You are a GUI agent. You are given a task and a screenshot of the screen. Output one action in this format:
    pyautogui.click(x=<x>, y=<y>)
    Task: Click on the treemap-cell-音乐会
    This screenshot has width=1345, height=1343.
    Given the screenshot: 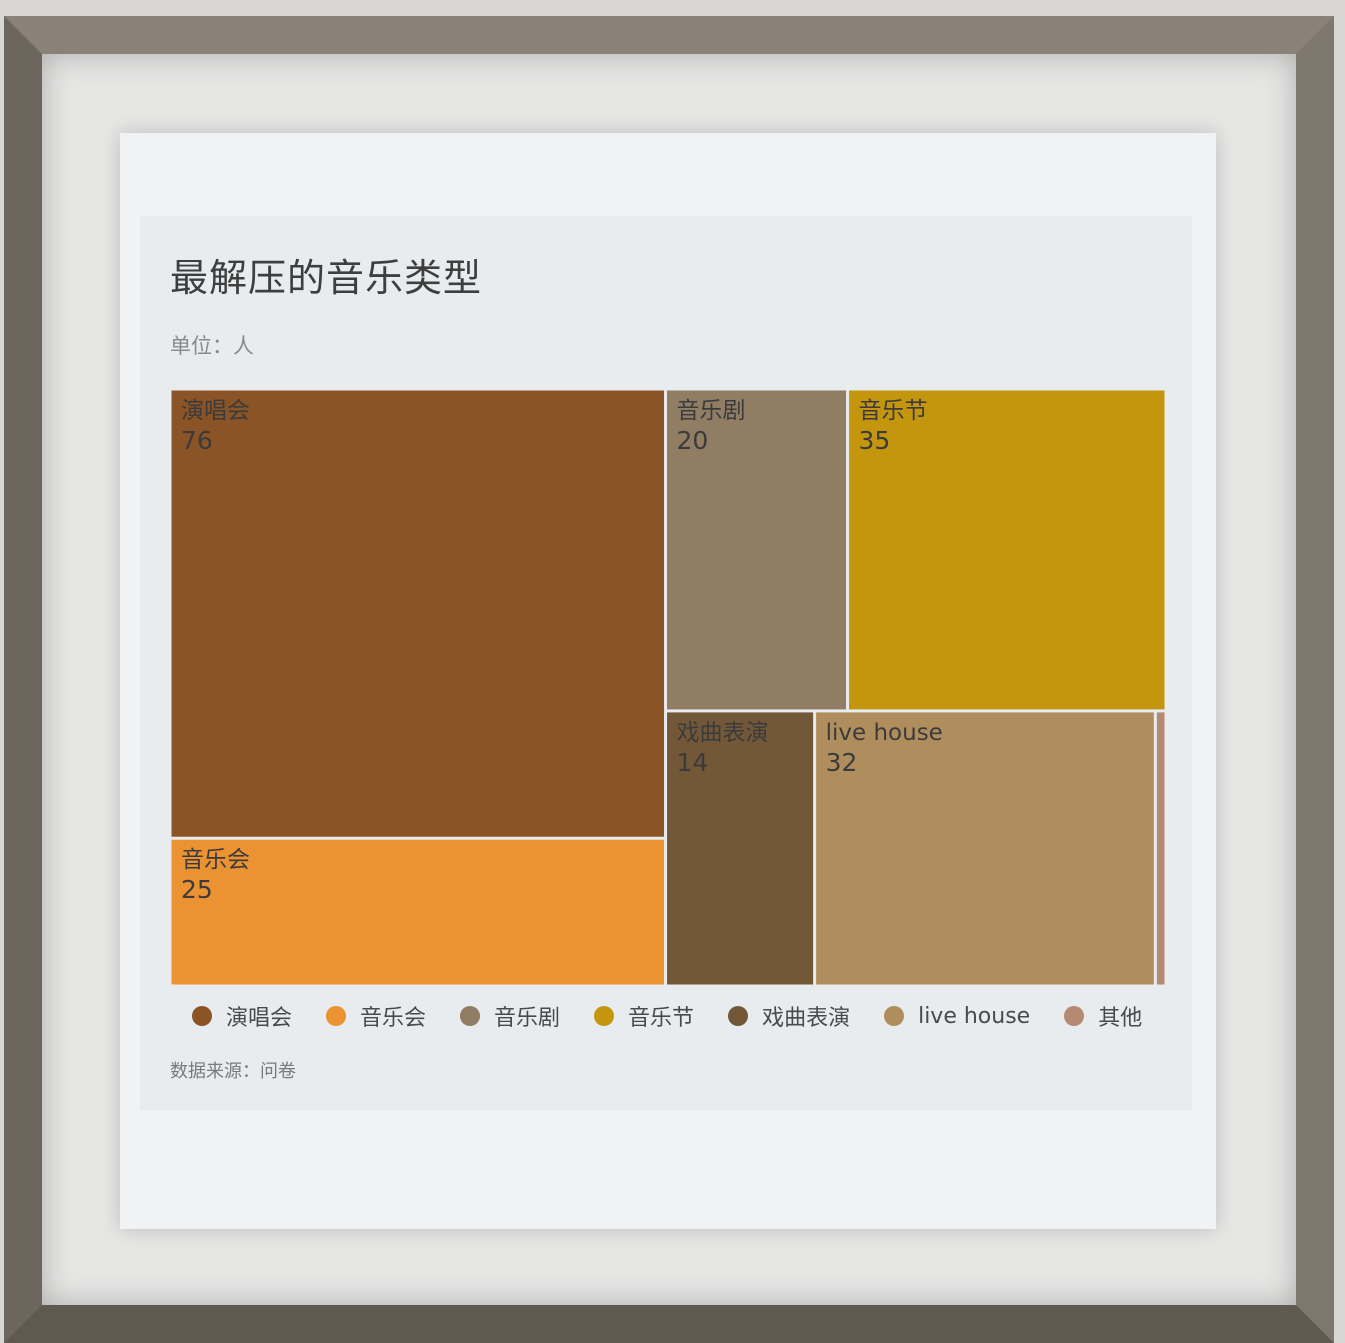 What is the action you would take?
    pyautogui.click(x=418, y=912)
    